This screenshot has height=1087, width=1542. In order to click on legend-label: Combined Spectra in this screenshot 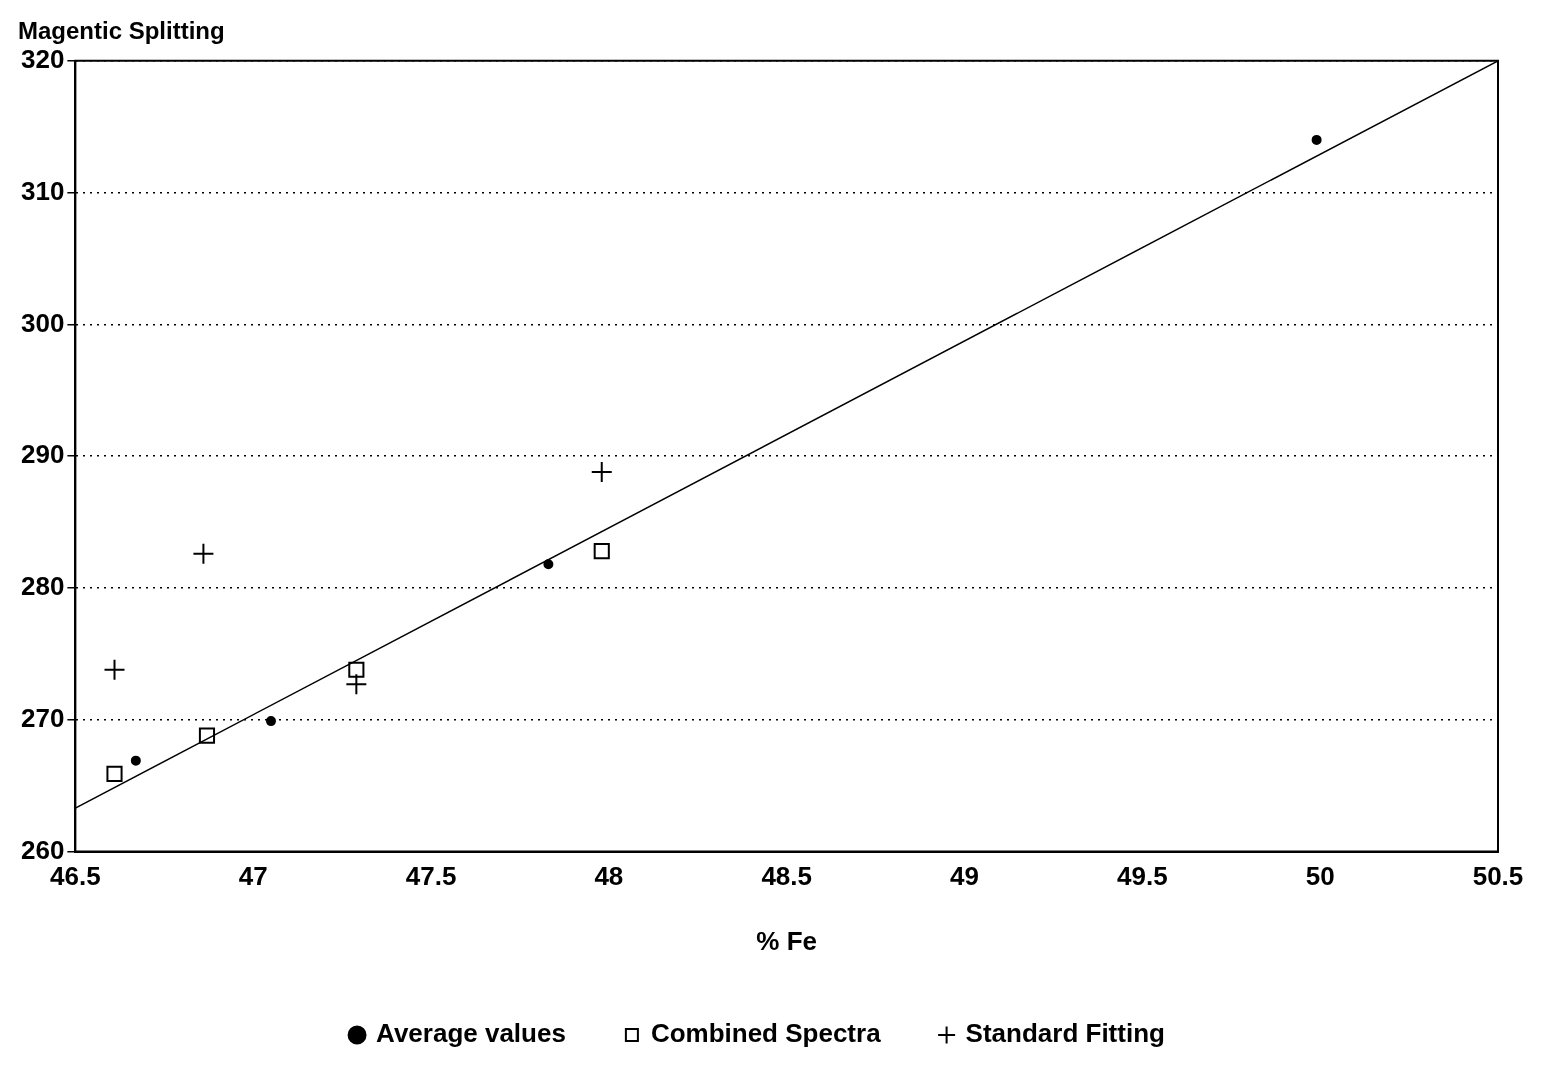, I will do `click(766, 1033)`.